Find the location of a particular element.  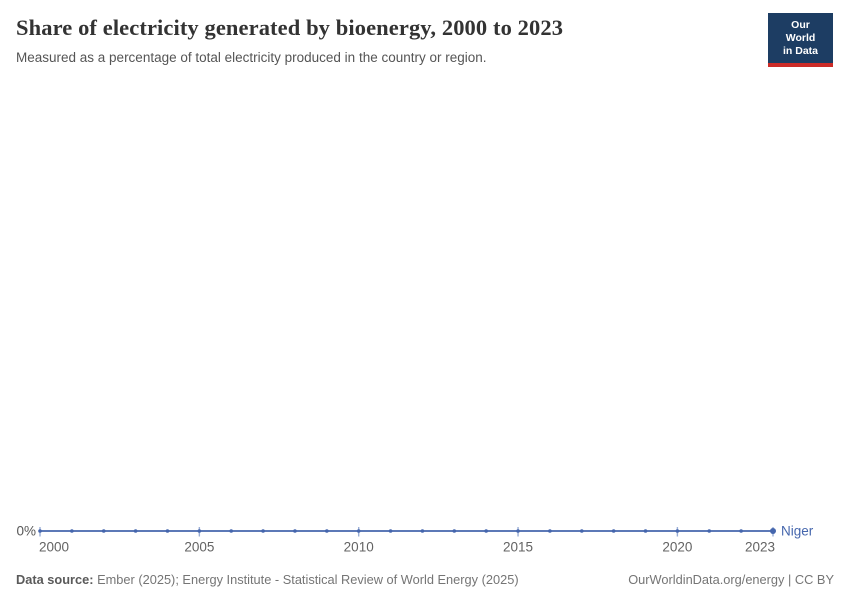

x-axis-label: 2000 is located at coordinates (54, 547).